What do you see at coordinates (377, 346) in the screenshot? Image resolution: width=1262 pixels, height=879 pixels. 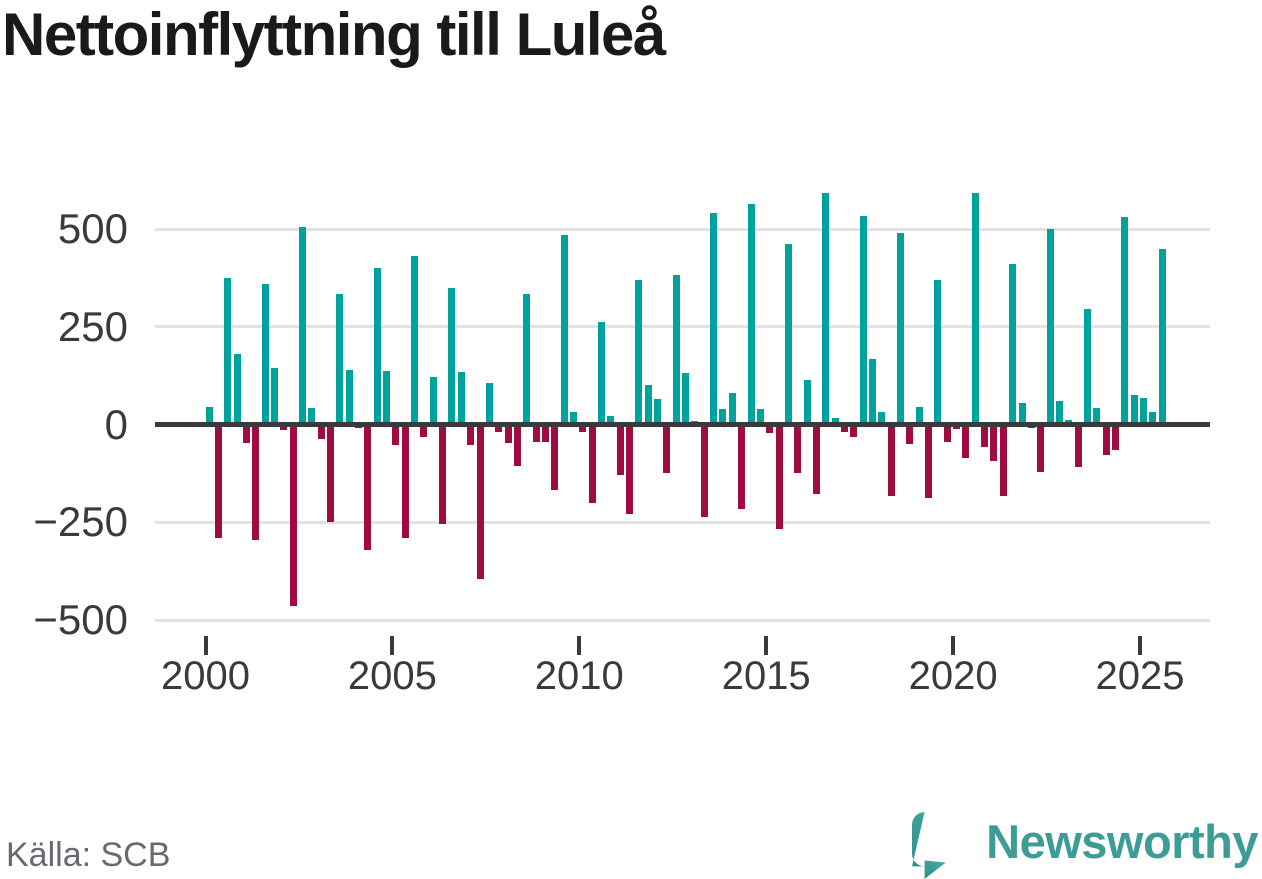 I see `bar-2004-Q3` at bounding box center [377, 346].